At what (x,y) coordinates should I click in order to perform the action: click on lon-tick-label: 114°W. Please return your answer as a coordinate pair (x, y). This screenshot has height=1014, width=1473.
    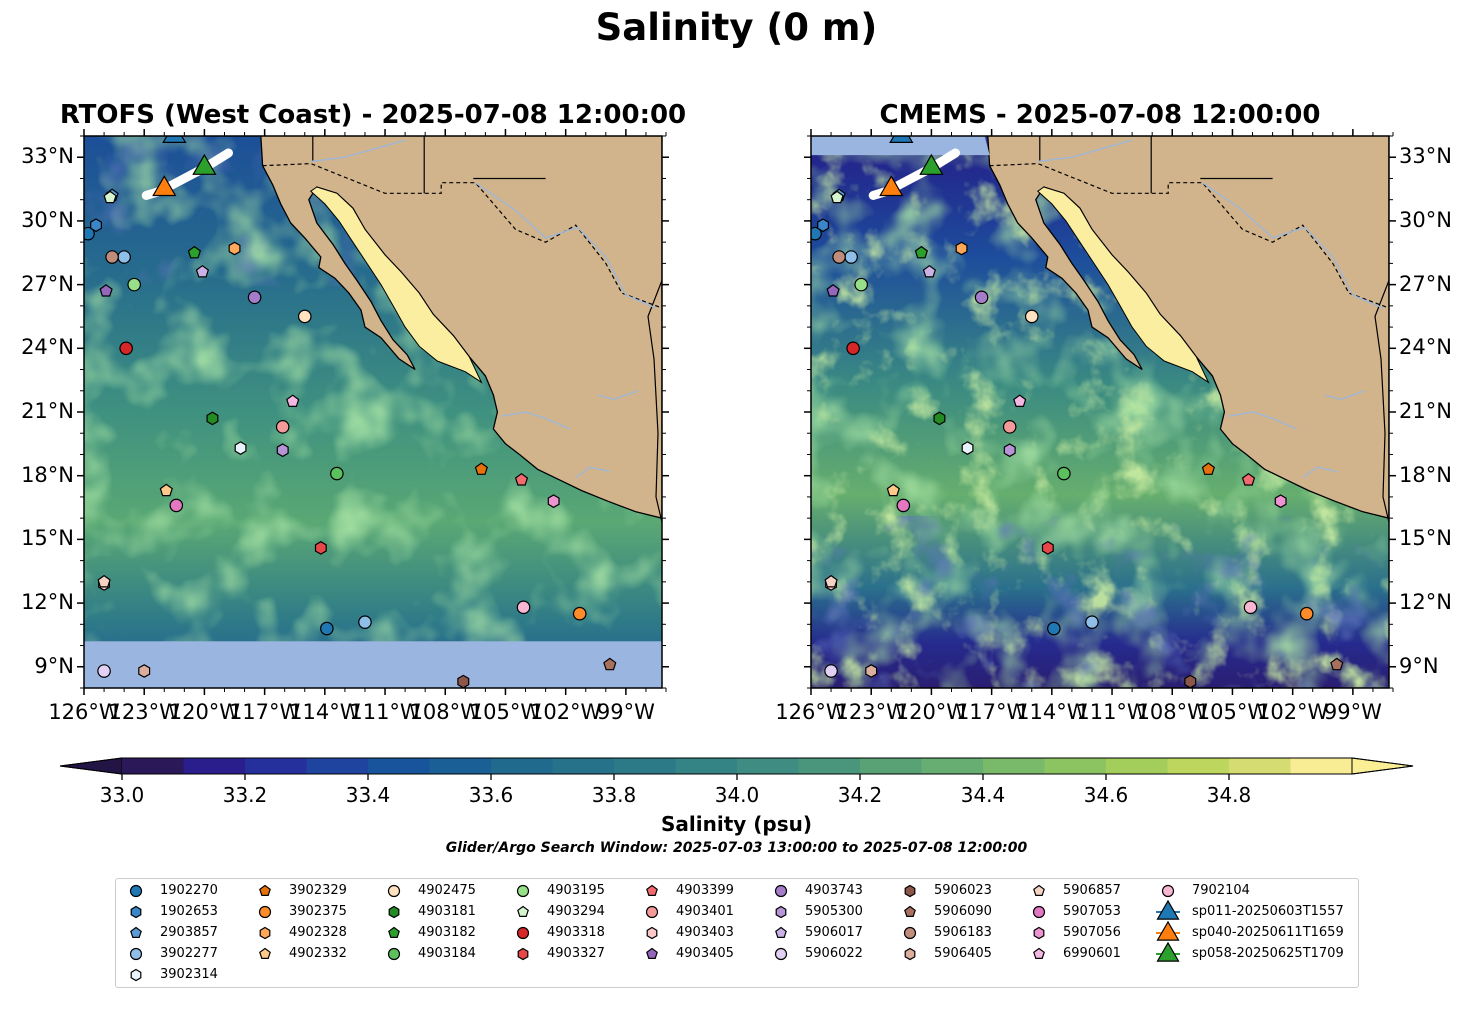
    Looking at the image, I should click on (1052, 712).